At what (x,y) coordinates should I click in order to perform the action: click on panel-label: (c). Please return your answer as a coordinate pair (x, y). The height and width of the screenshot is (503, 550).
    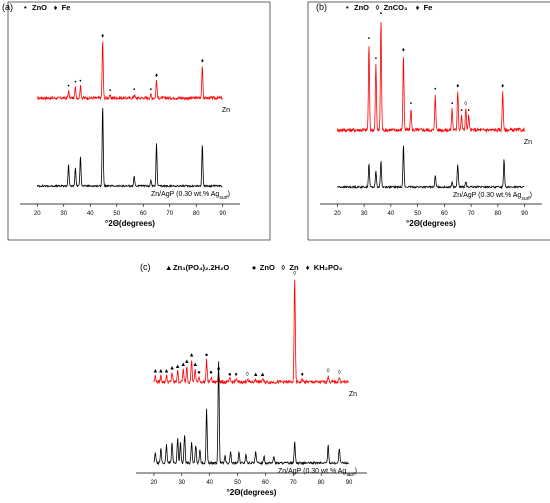
    Looking at the image, I should click on (145, 267).